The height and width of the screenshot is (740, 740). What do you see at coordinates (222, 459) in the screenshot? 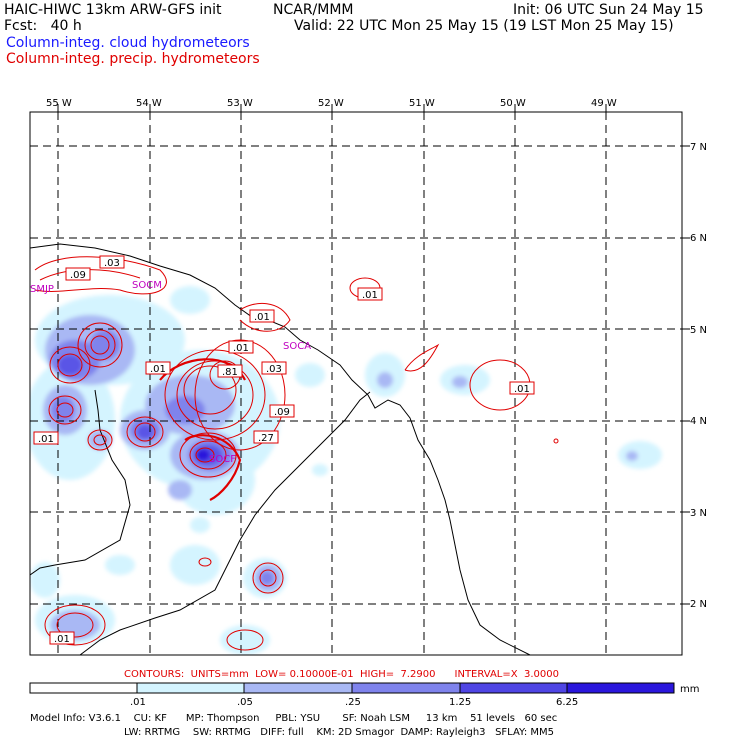
I see `station-label: SOCF` at bounding box center [222, 459].